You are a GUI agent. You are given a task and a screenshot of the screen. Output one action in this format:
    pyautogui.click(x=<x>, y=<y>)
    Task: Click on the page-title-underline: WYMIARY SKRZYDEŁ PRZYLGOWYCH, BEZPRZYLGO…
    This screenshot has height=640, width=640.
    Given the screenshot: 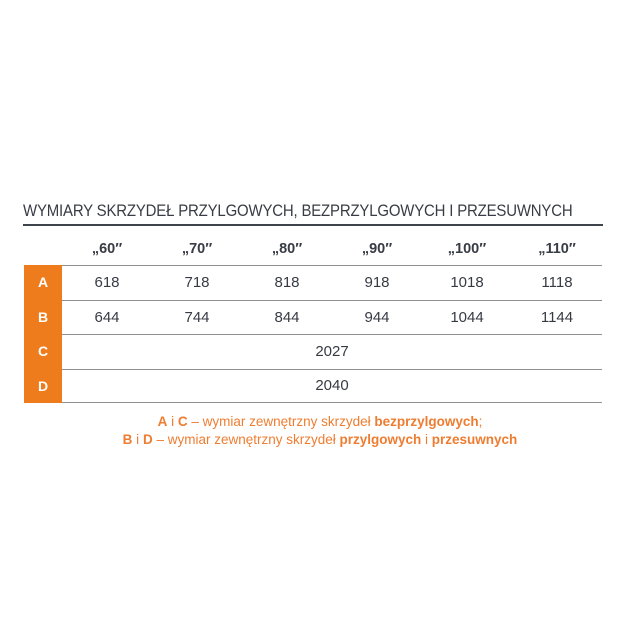 What is the action you would take?
    pyautogui.click(x=313, y=214)
    